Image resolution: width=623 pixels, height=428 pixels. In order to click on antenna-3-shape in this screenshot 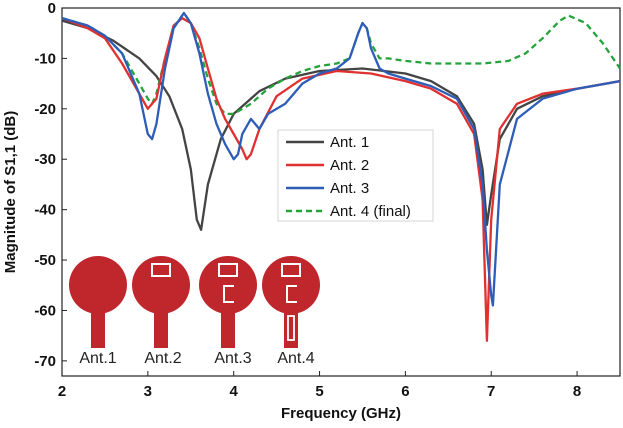, I will do `click(228, 302)`.